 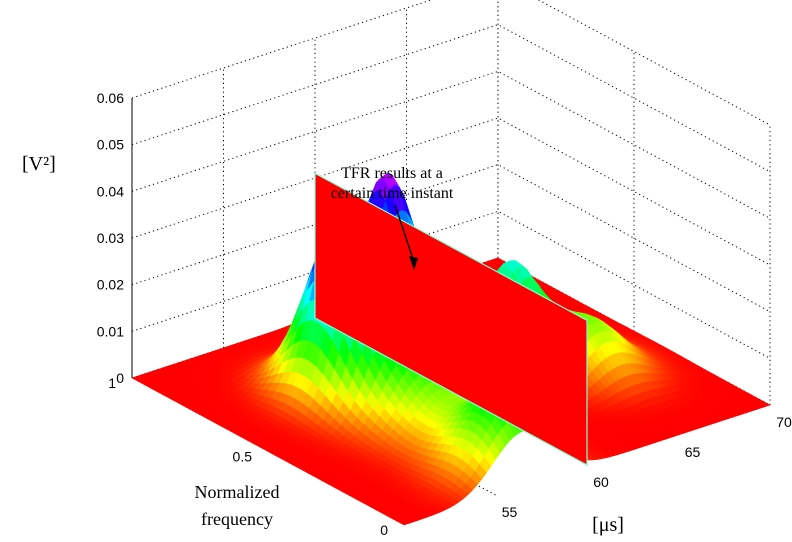 I want to click on annotation-line-2: certain time instant, so click(x=392, y=193).